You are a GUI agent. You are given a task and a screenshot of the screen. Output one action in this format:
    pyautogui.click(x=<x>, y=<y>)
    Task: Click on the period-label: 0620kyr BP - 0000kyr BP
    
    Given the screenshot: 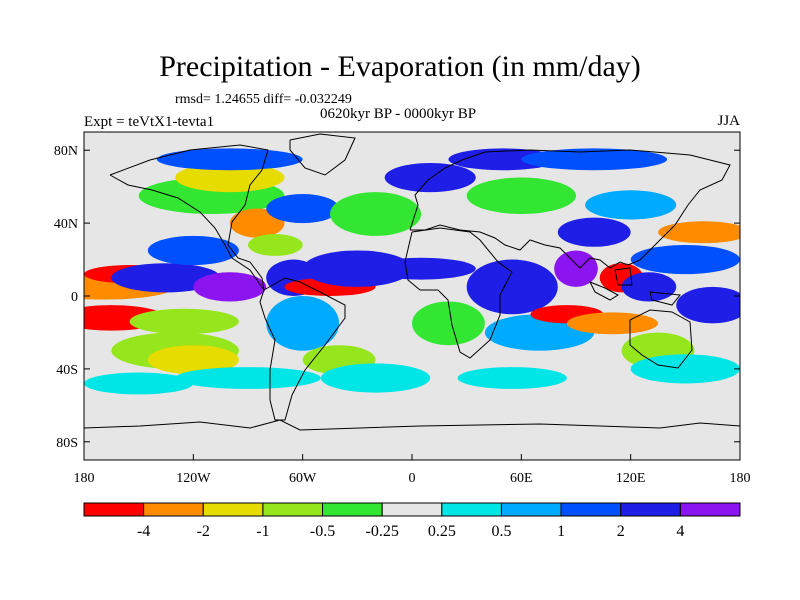 What is the action you would take?
    pyautogui.click(x=398, y=114)
    